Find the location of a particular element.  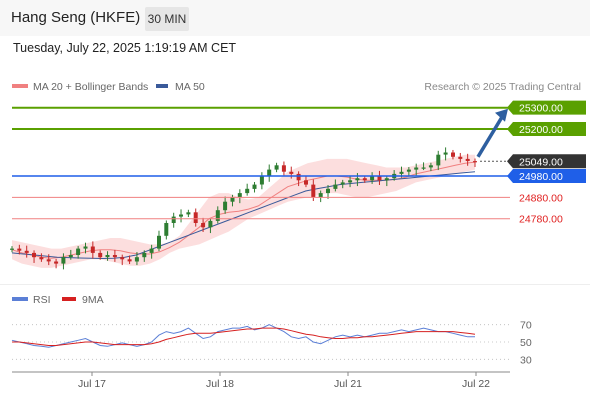

x-tick-label: Jul 18 is located at coordinates (220, 384).